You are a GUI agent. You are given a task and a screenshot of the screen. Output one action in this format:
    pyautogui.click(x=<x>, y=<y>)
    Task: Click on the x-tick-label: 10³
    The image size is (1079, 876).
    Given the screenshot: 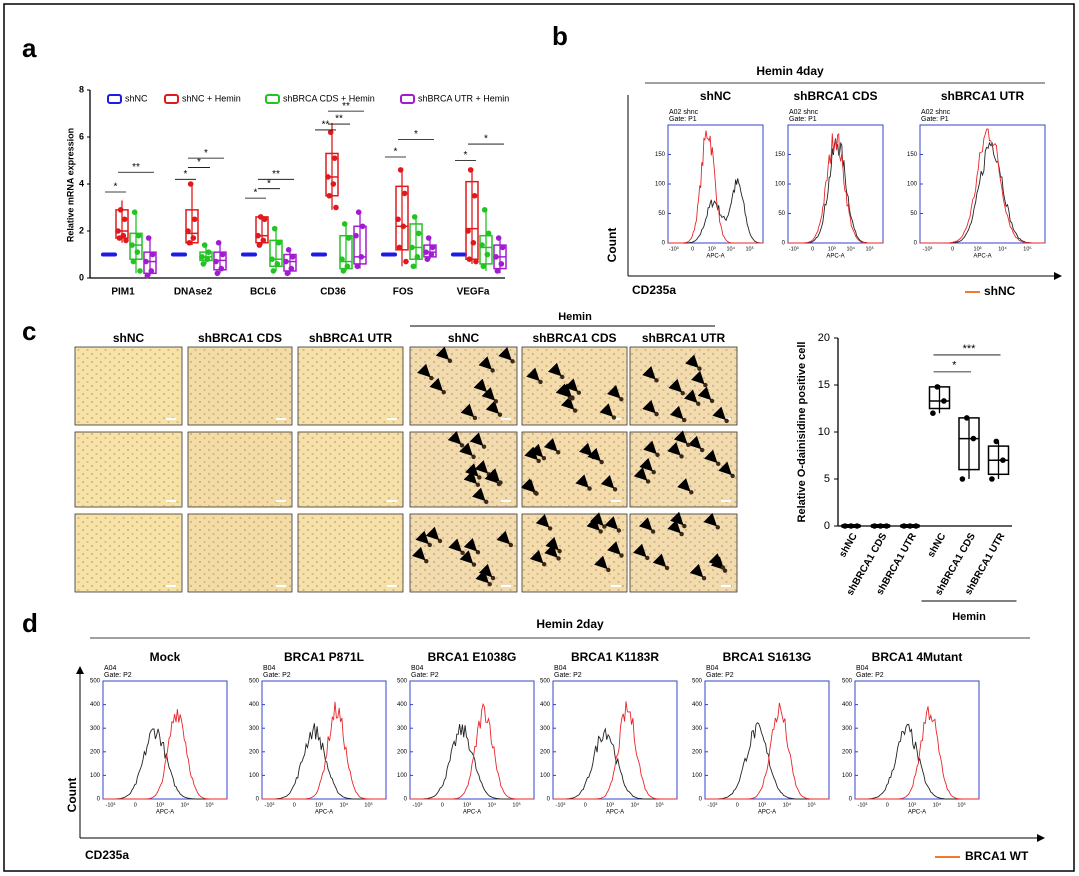 What is the action you would take?
    pyautogui.click(x=610, y=805)
    